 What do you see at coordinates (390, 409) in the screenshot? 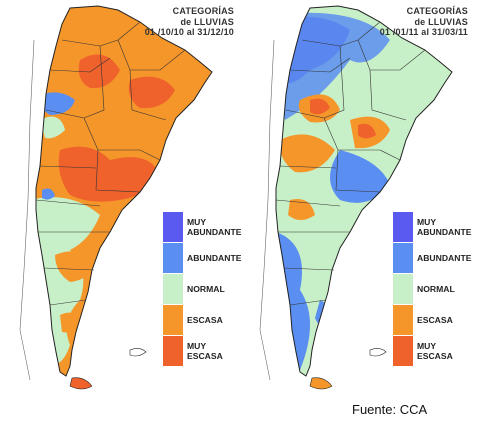
I see `source-caption: Fuente: CCA` at bounding box center [390, 409].